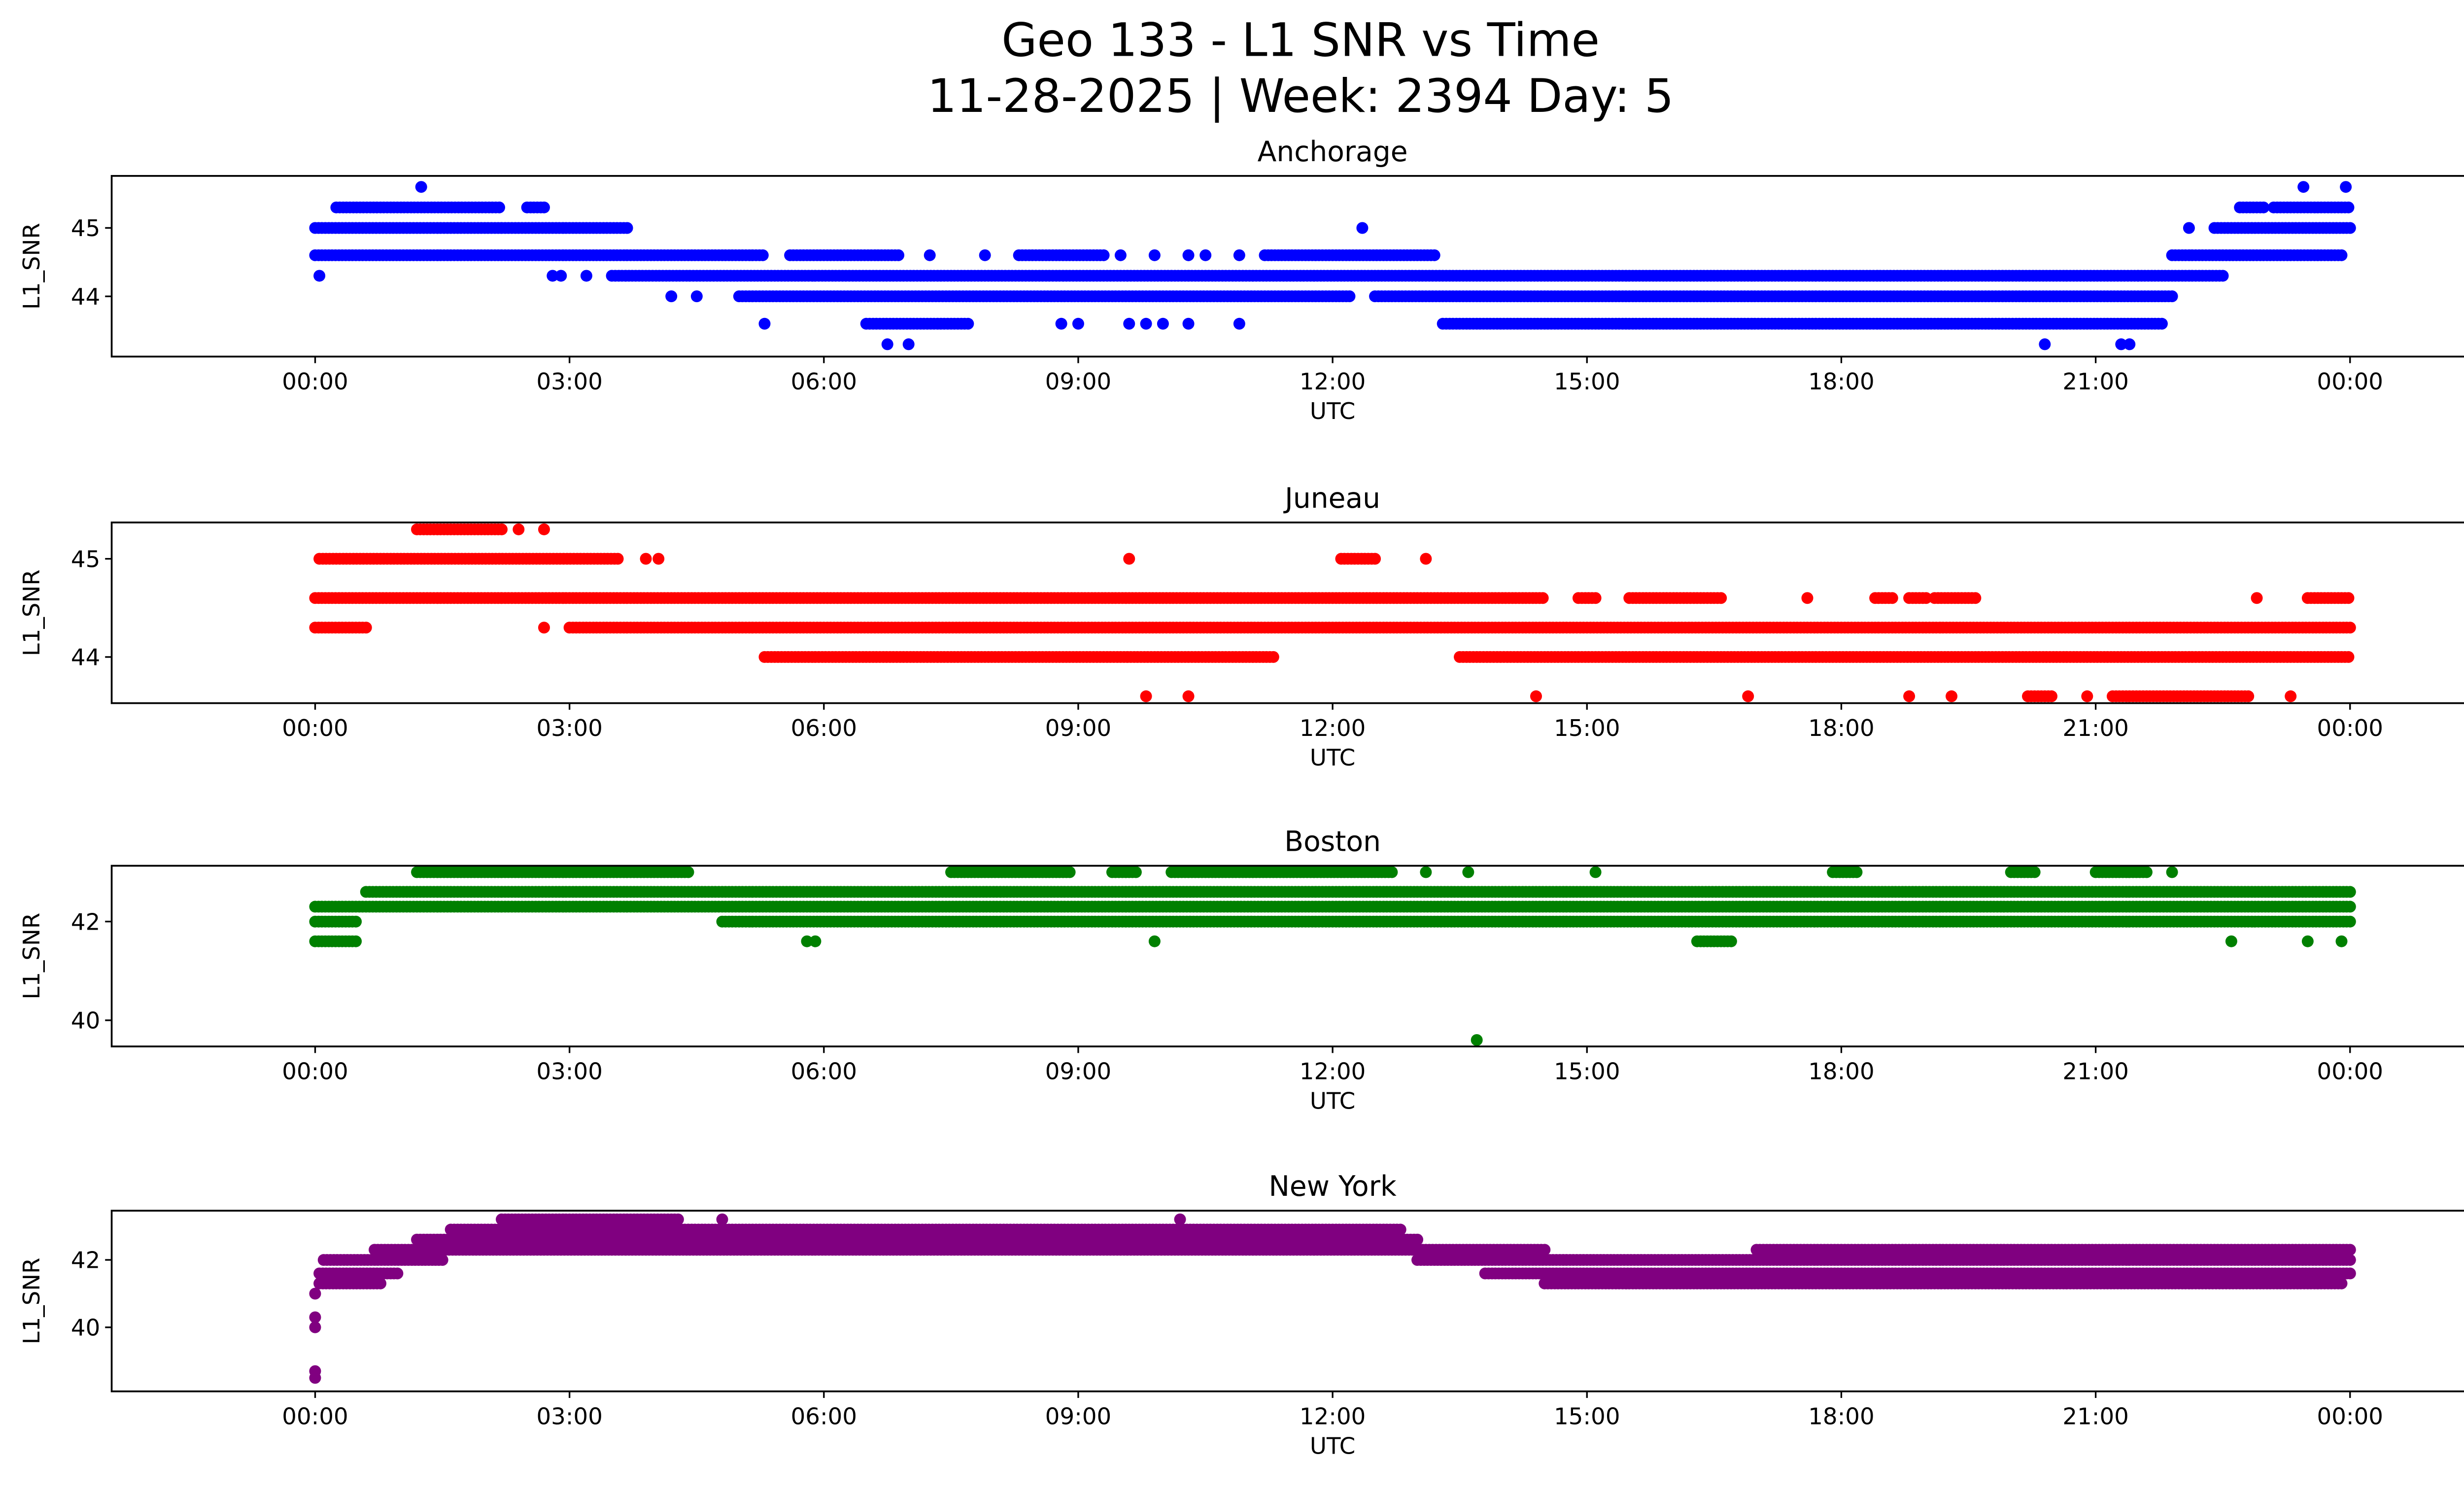  What do you see at coordinates (1333, 152) in the screenshot?
I see `subplot-title: Anchorage` at bounding box center [1333, 152].